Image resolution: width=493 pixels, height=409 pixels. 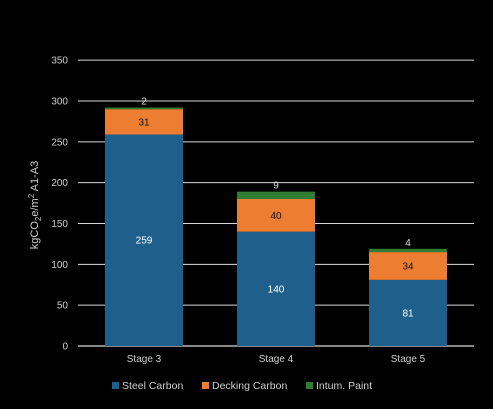 I want to click on data-label: 31, so click(x=144, y=122).